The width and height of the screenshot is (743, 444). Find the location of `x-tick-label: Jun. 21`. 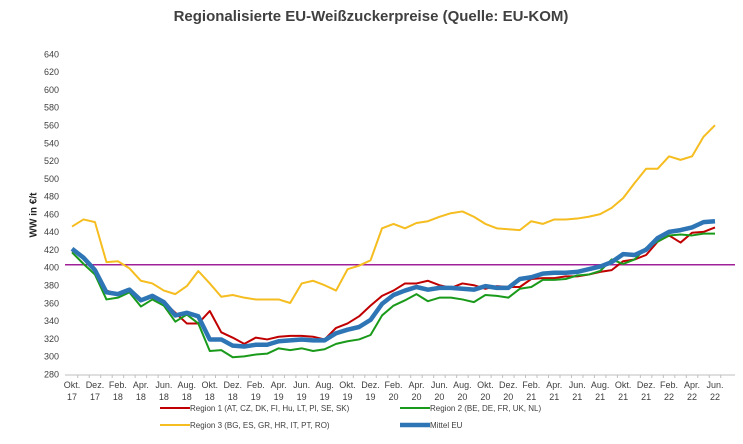

x-tick-label: Jun. 21 is located at coordinates (577, 391).